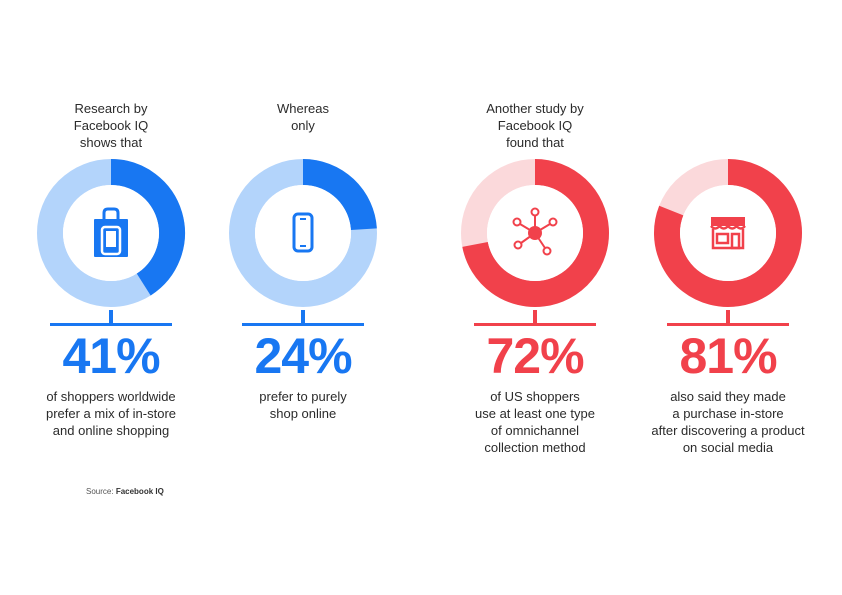  I want to click on network-hub-icon, so click(535, 233).